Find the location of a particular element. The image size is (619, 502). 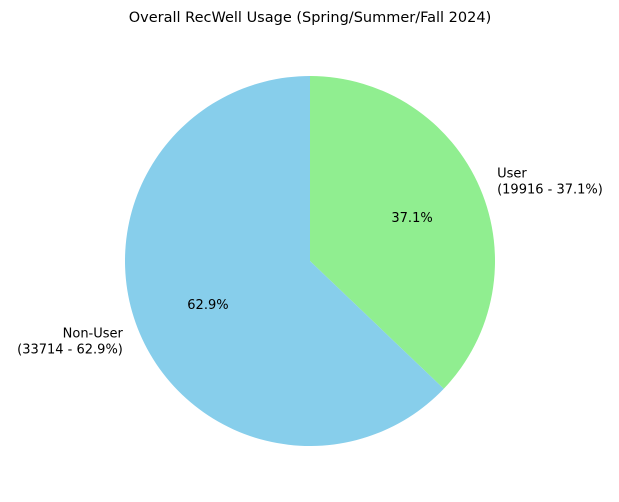

pct-label-user: 37.1% is located at coordinates (411, 218).